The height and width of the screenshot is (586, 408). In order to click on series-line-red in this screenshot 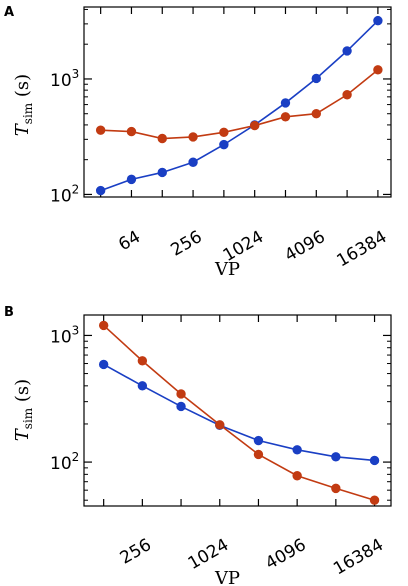, I will do `click(239, 104)`.